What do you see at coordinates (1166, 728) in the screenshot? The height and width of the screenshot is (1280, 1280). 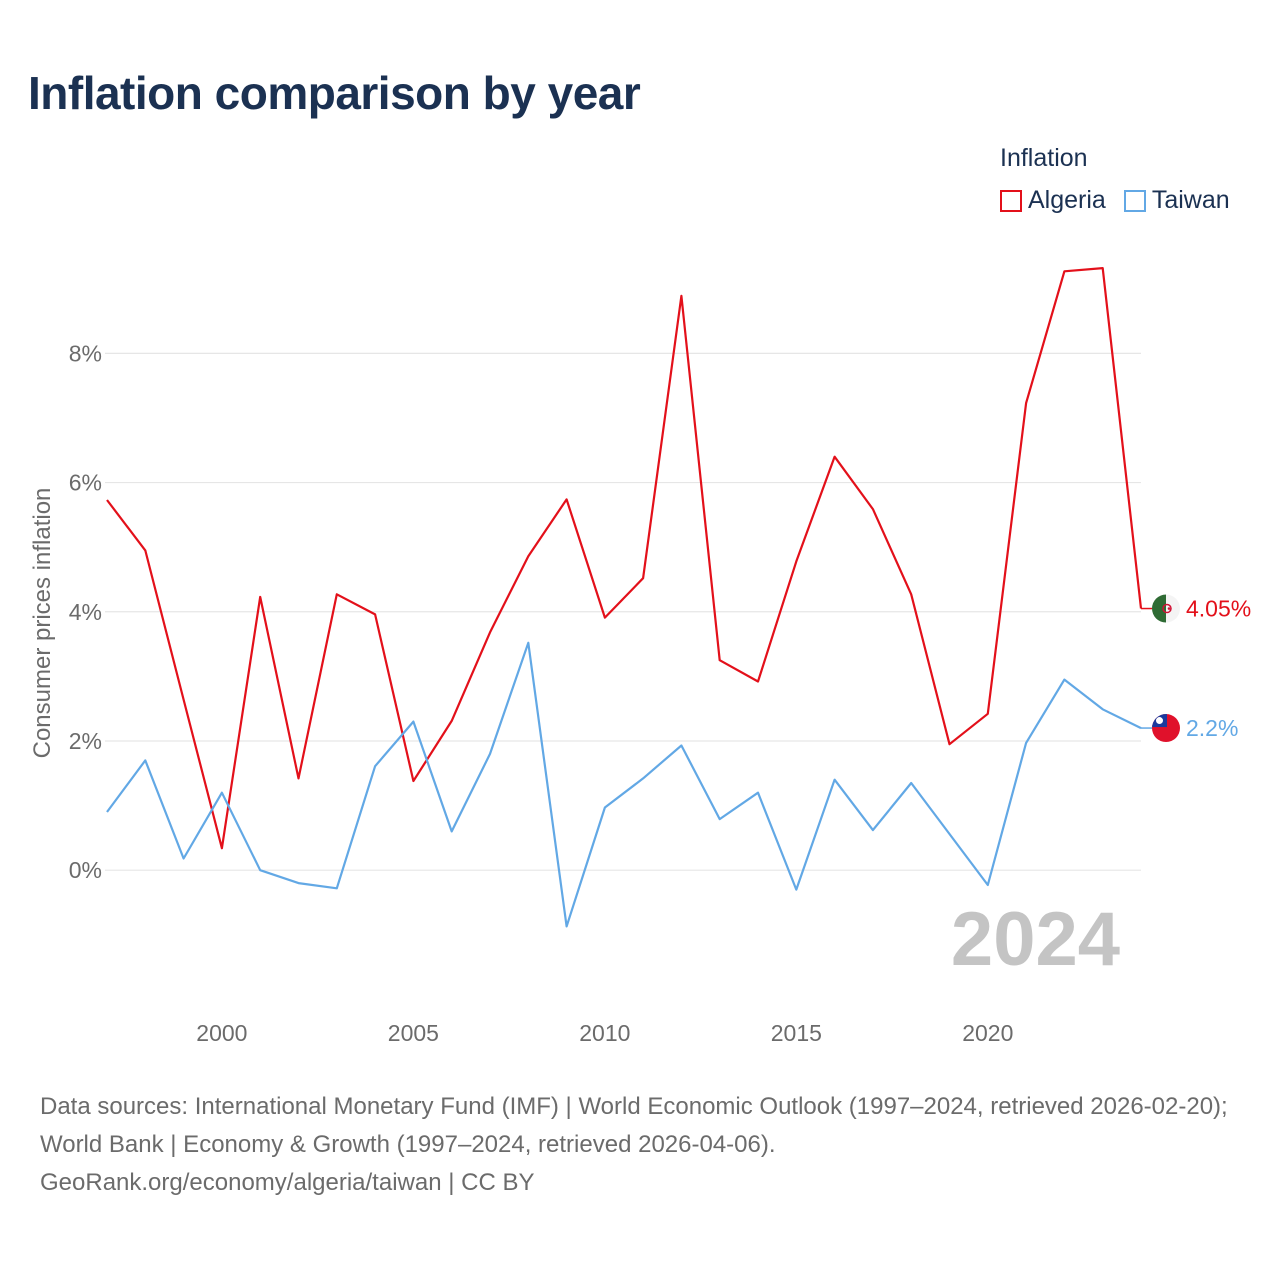 I see `flag-icon-taiwan` at bounding box center [1166, 728].